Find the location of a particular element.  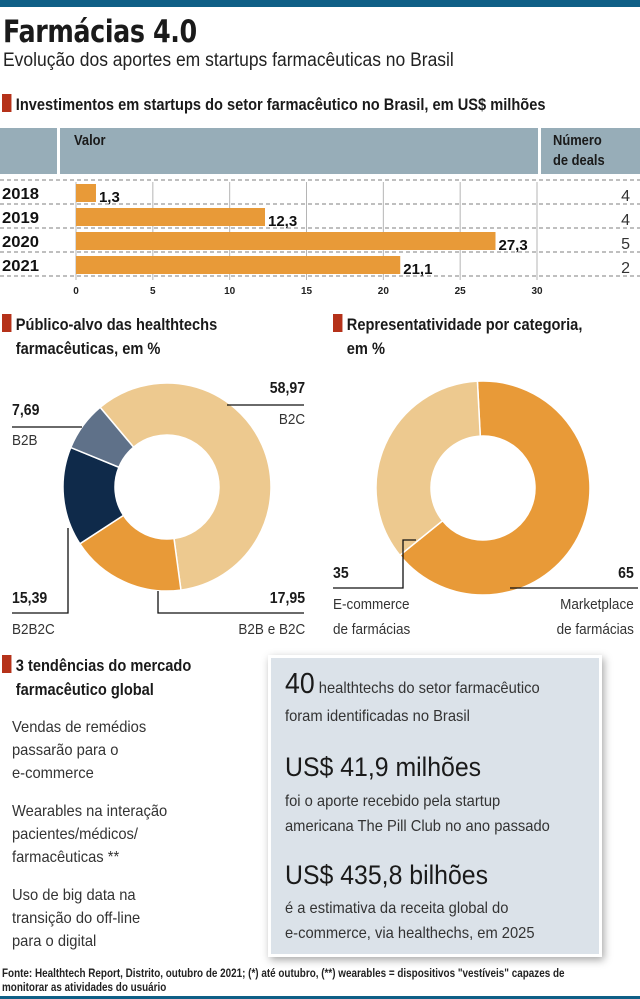

x-tick-label: 30 is located at coordinates (537, 291).